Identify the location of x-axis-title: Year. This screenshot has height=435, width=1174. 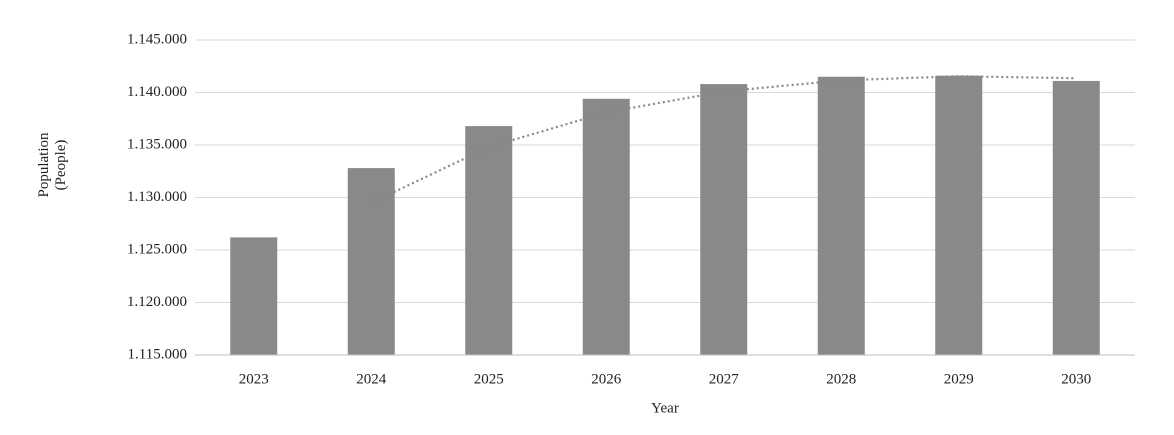
(665, 408).